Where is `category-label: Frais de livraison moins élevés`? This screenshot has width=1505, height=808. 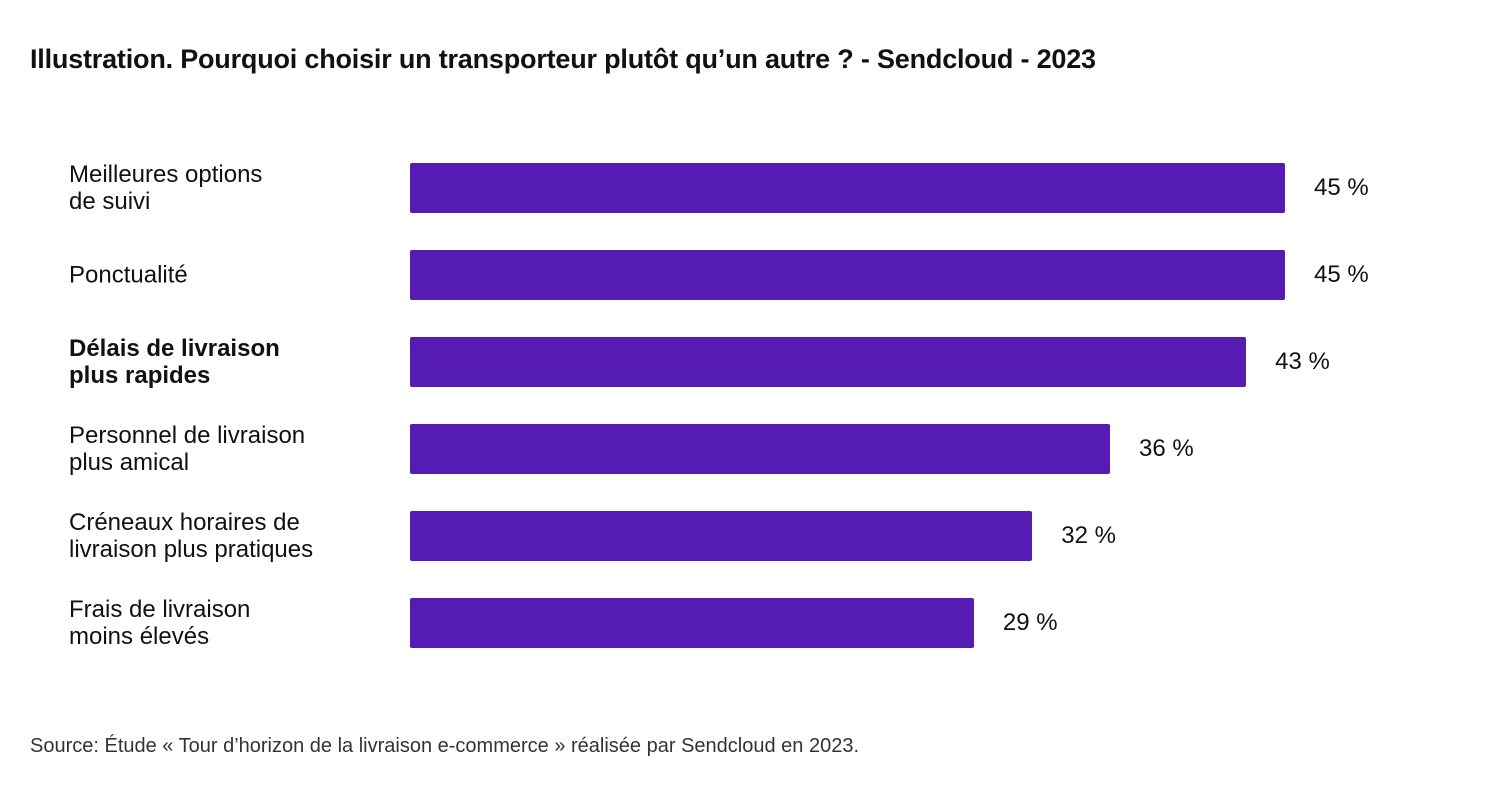
category-label: Frais de livraison moins élevés is located at coordinates (160, 623).